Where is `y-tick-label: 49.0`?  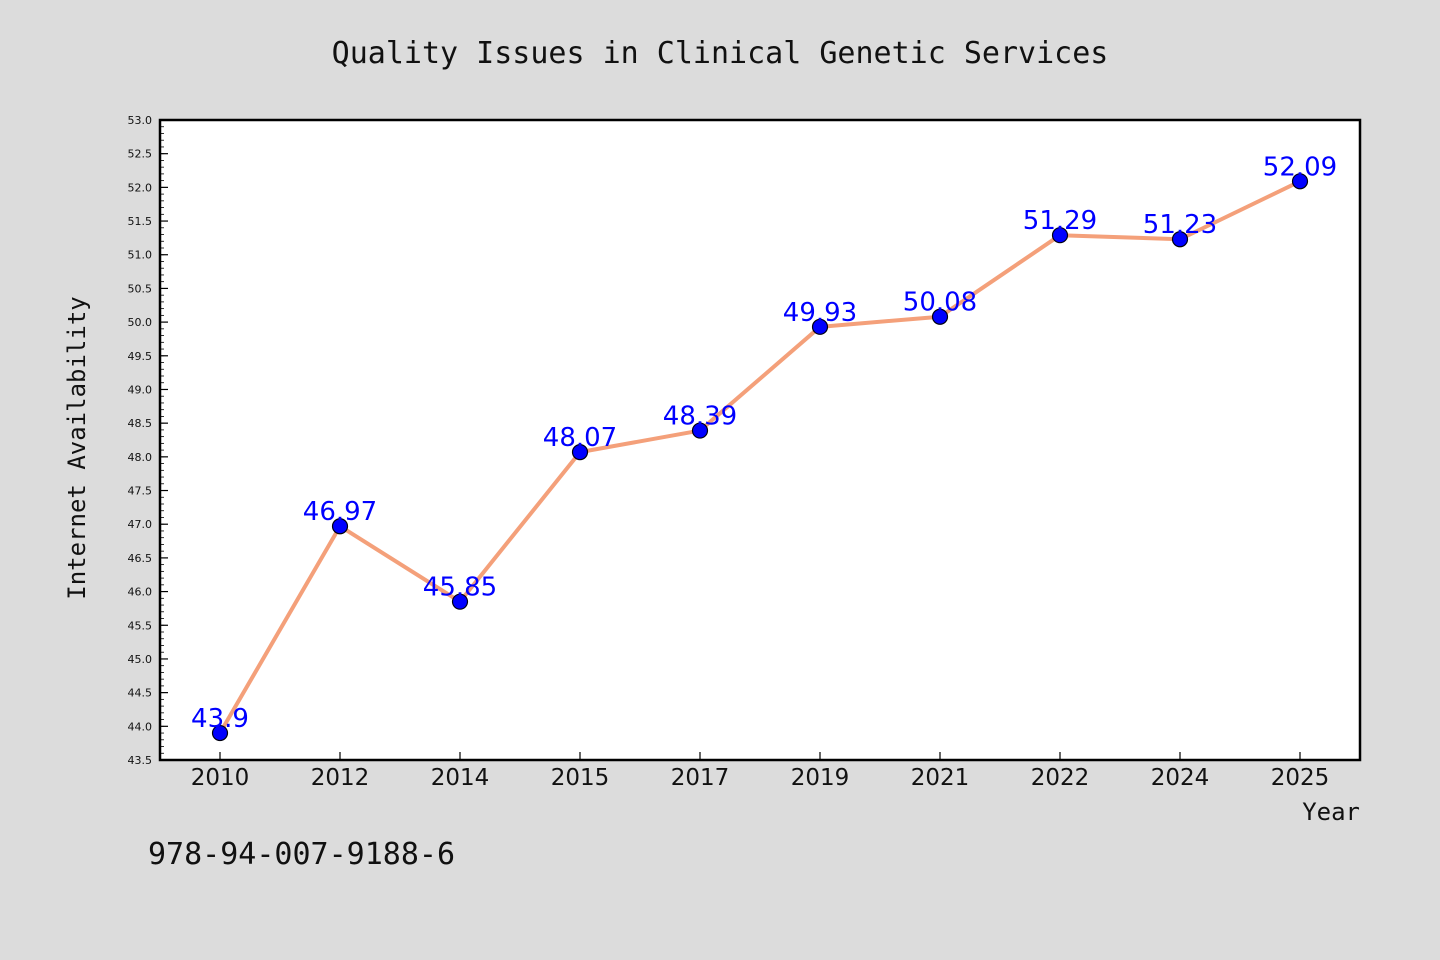 y-tick-label: 49.0 is located at coordinates (140, 389).